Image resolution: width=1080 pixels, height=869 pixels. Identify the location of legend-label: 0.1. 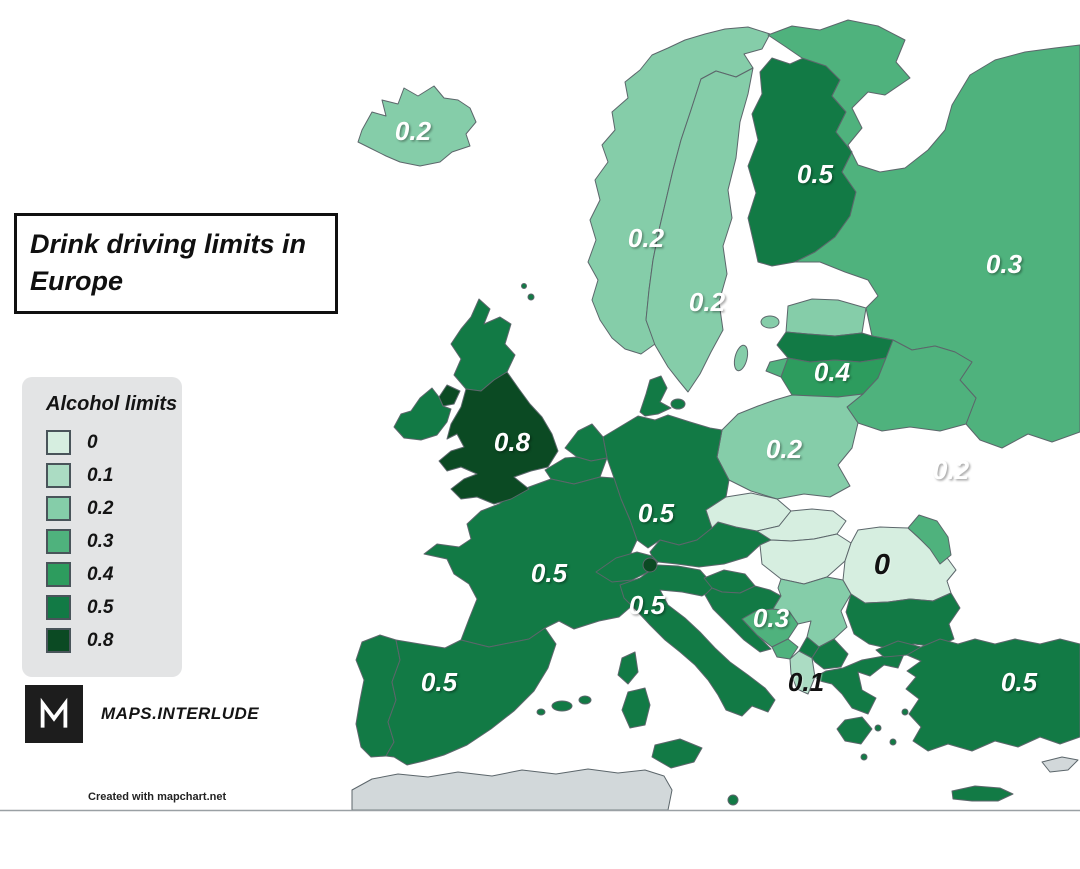
(100, 475).